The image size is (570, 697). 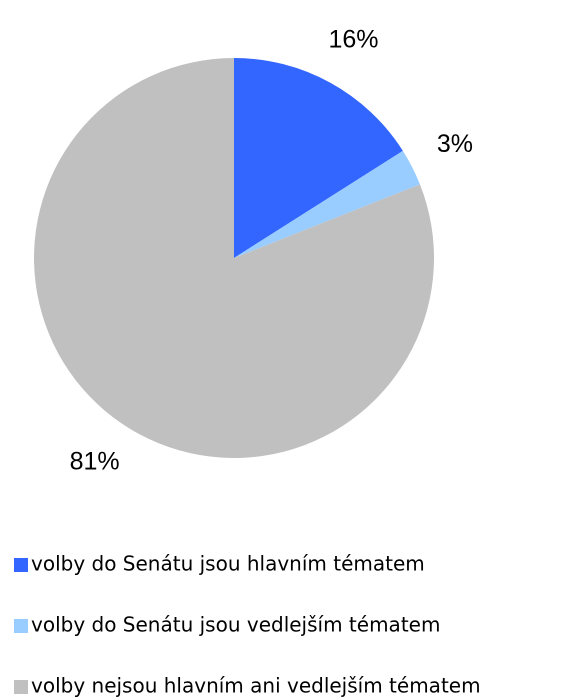 What do you see at coordinates (235, 625) in the screenshot?
I see `legend-label: volby do Senátu jsou vedlejším tématem` at bounding box center [235, 625].